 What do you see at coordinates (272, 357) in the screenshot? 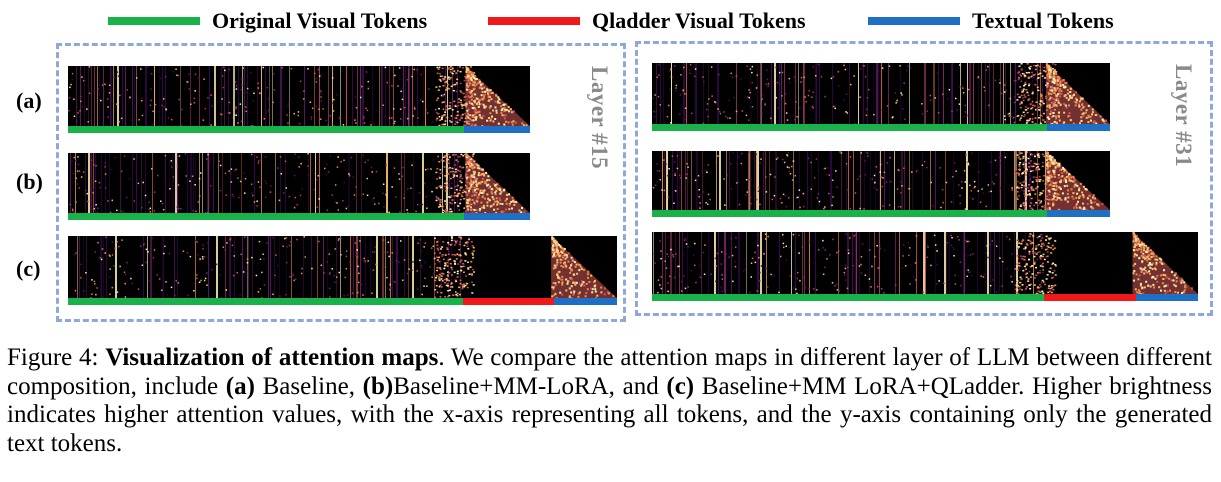
I see `caption-title: Visualization of attention maps` at bounding box center [272, 357].